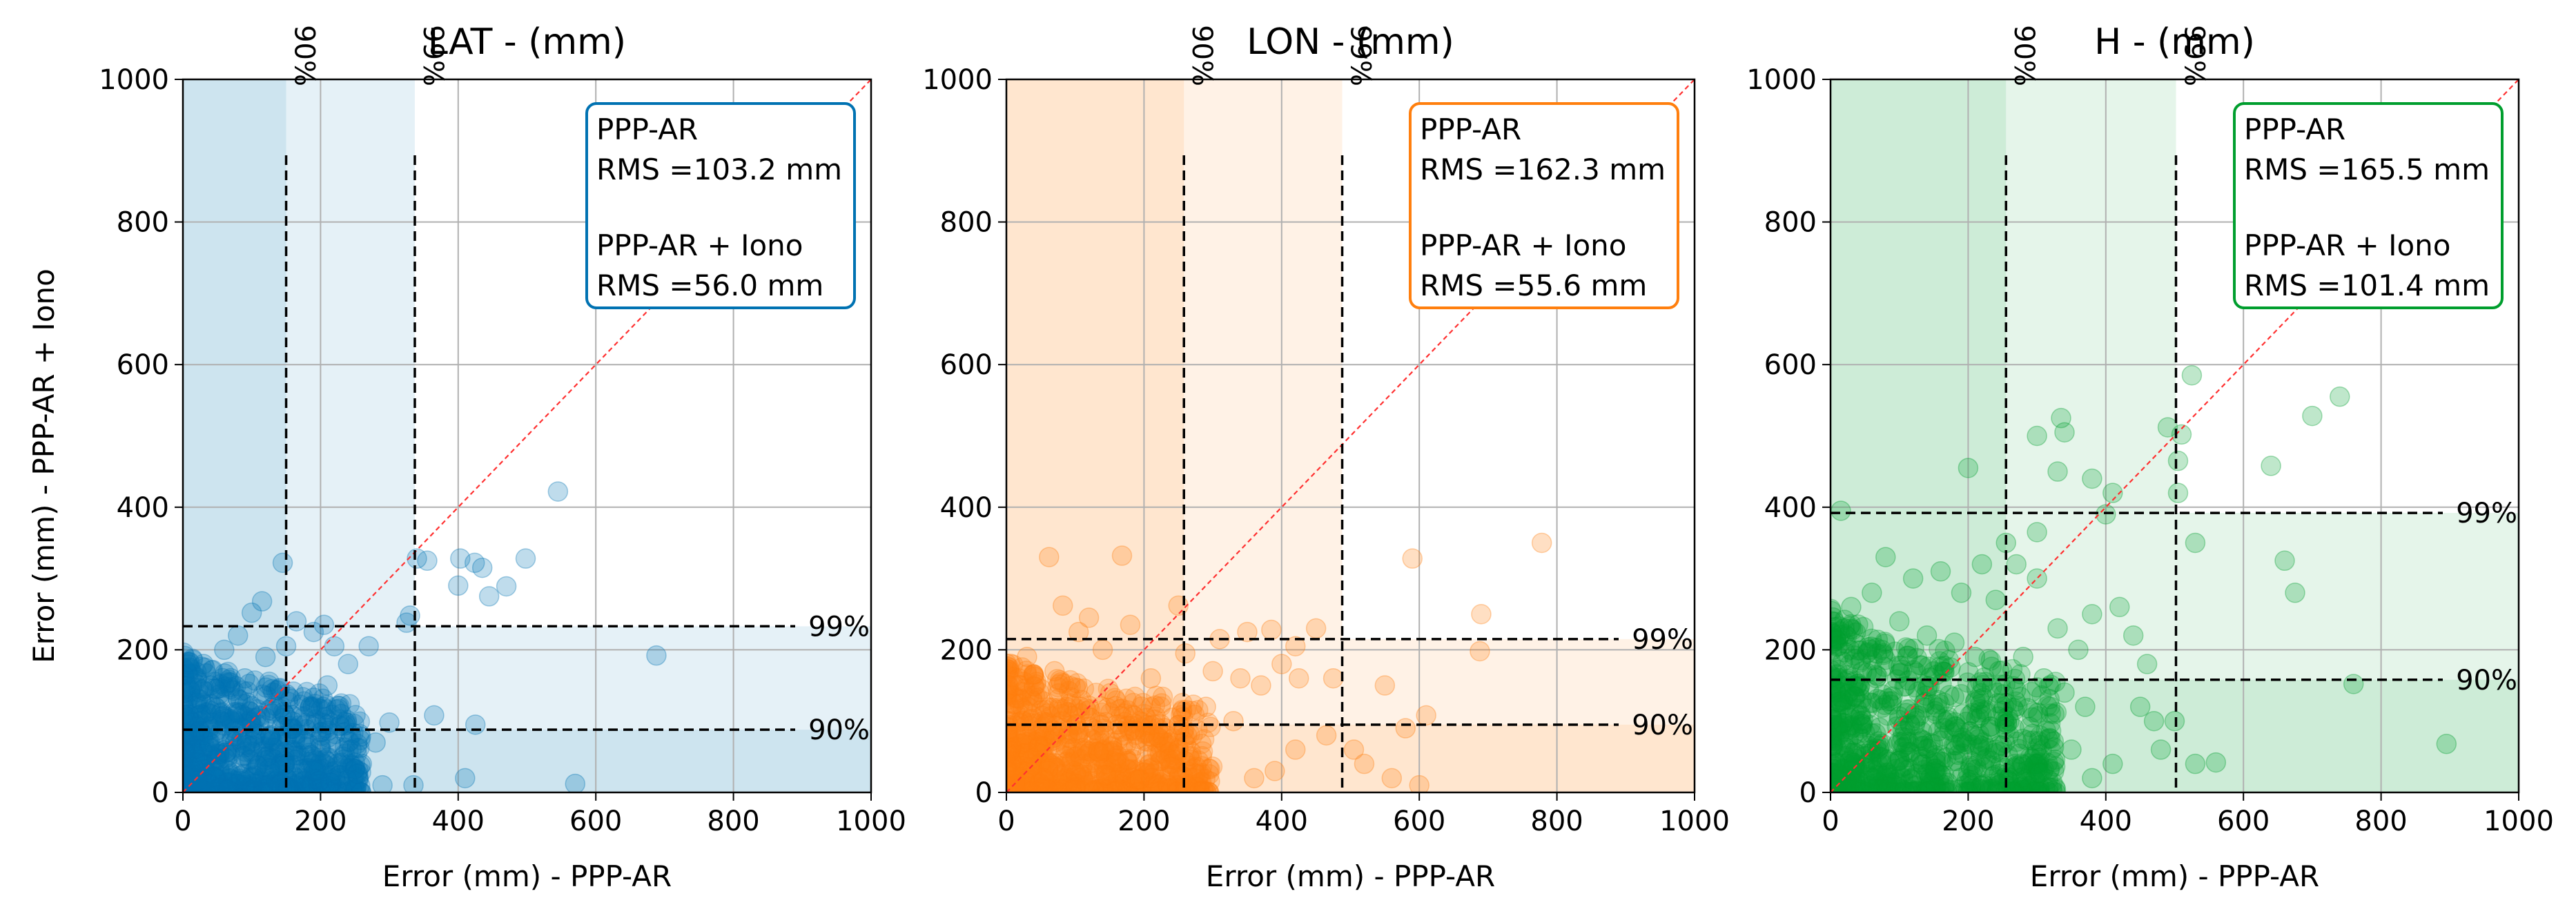 This screenshot has width=2576, height=907. Describe the element at coordinates (709, 286) in the screenshot. I see `legend-text: RMS =56.0 mm` at that location.